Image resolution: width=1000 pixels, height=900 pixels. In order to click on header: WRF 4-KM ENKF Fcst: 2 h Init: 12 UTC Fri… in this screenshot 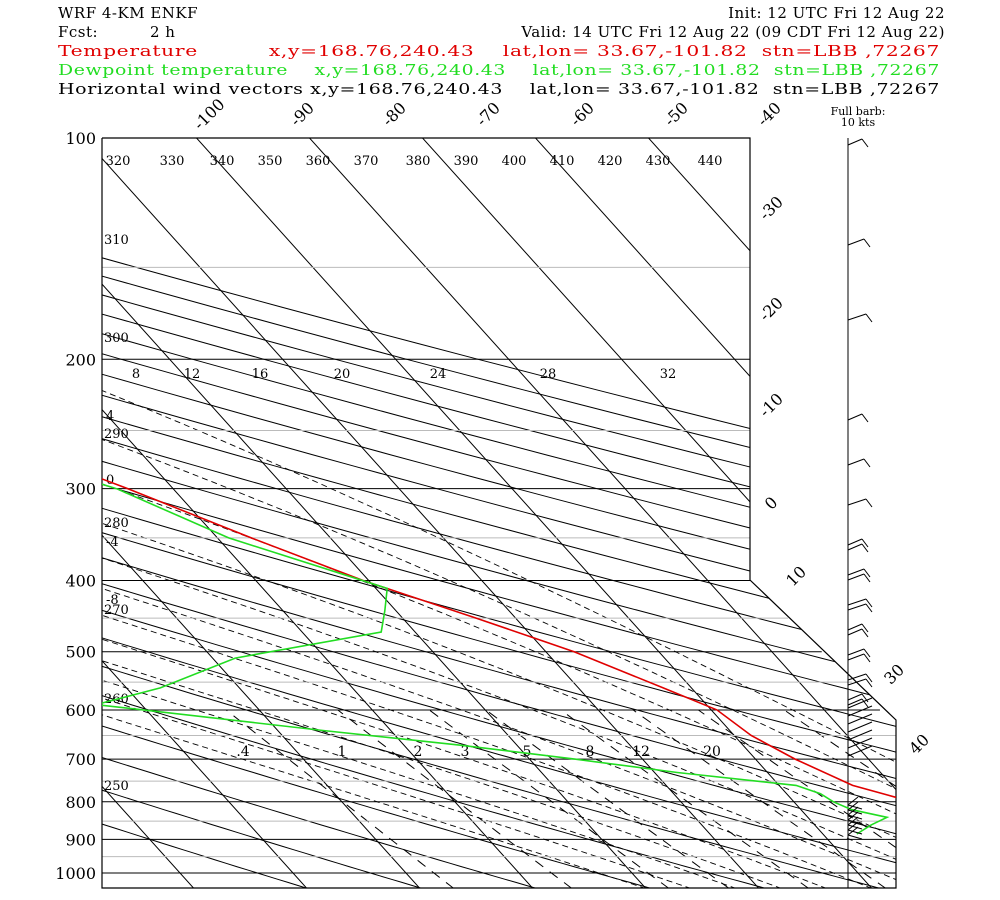, I will do `click(501, 51)`.